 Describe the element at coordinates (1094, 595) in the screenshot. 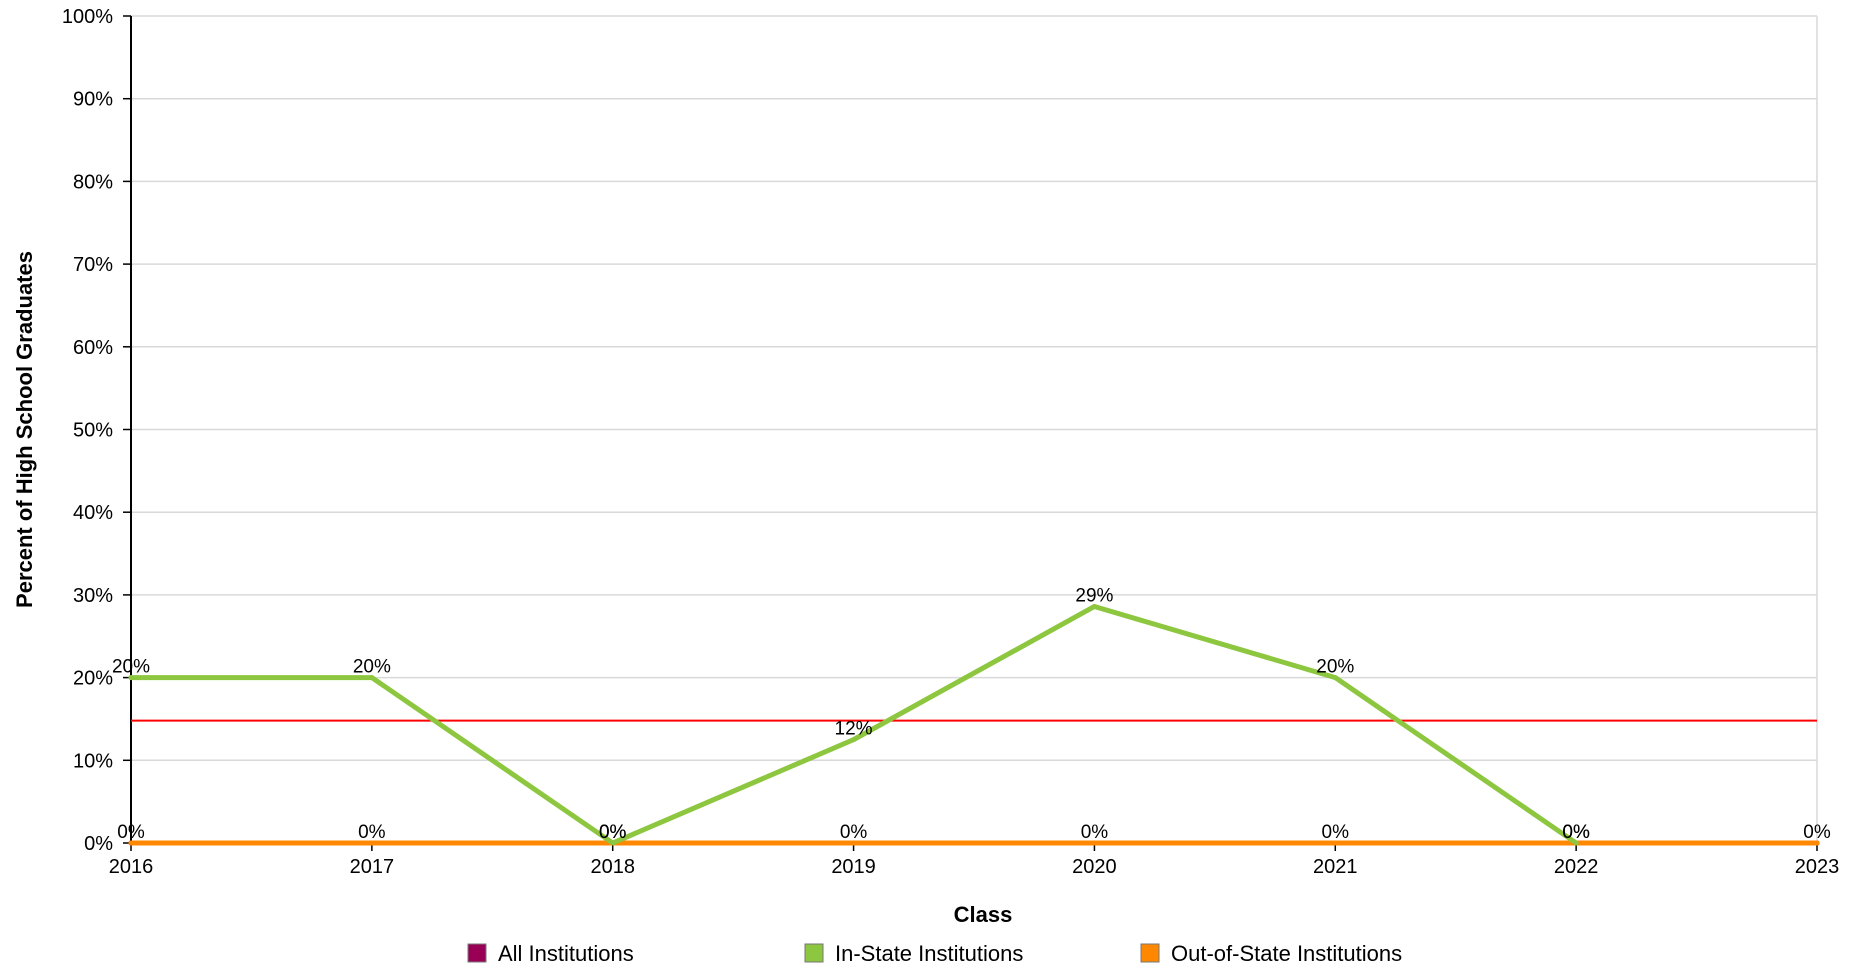

I see `data-label: 29%` at that location.